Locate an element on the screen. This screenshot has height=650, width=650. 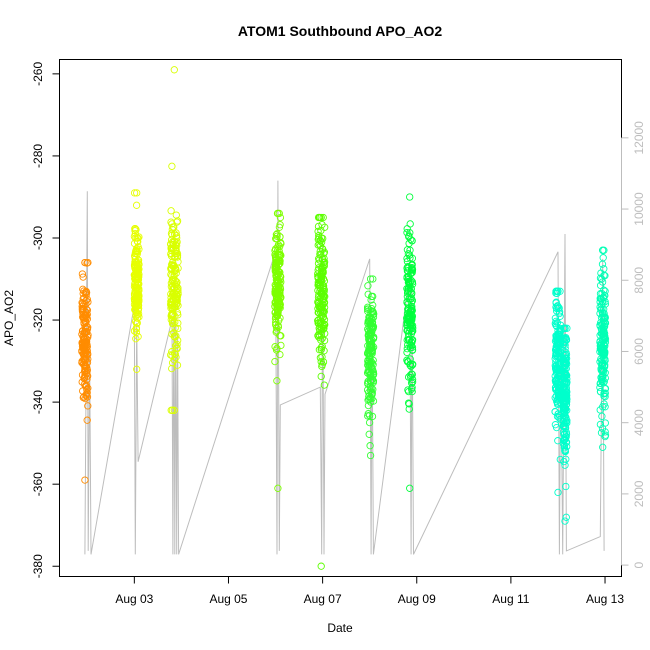
y-tick-label: -380 is located at coordinates (38, 566).